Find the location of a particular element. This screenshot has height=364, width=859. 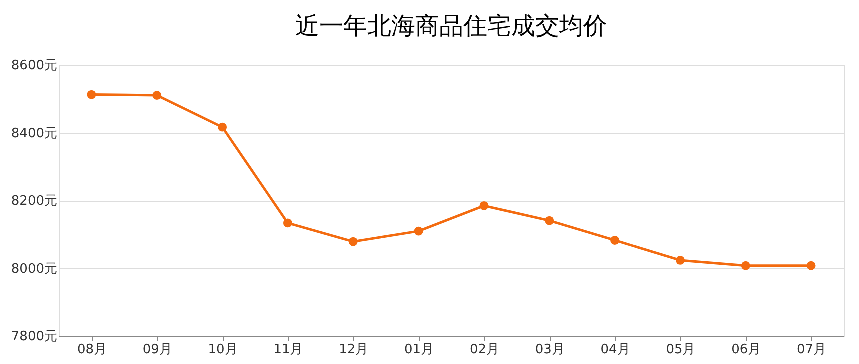

y-tick-label: 8400元 is located at coordinates (34, 134).